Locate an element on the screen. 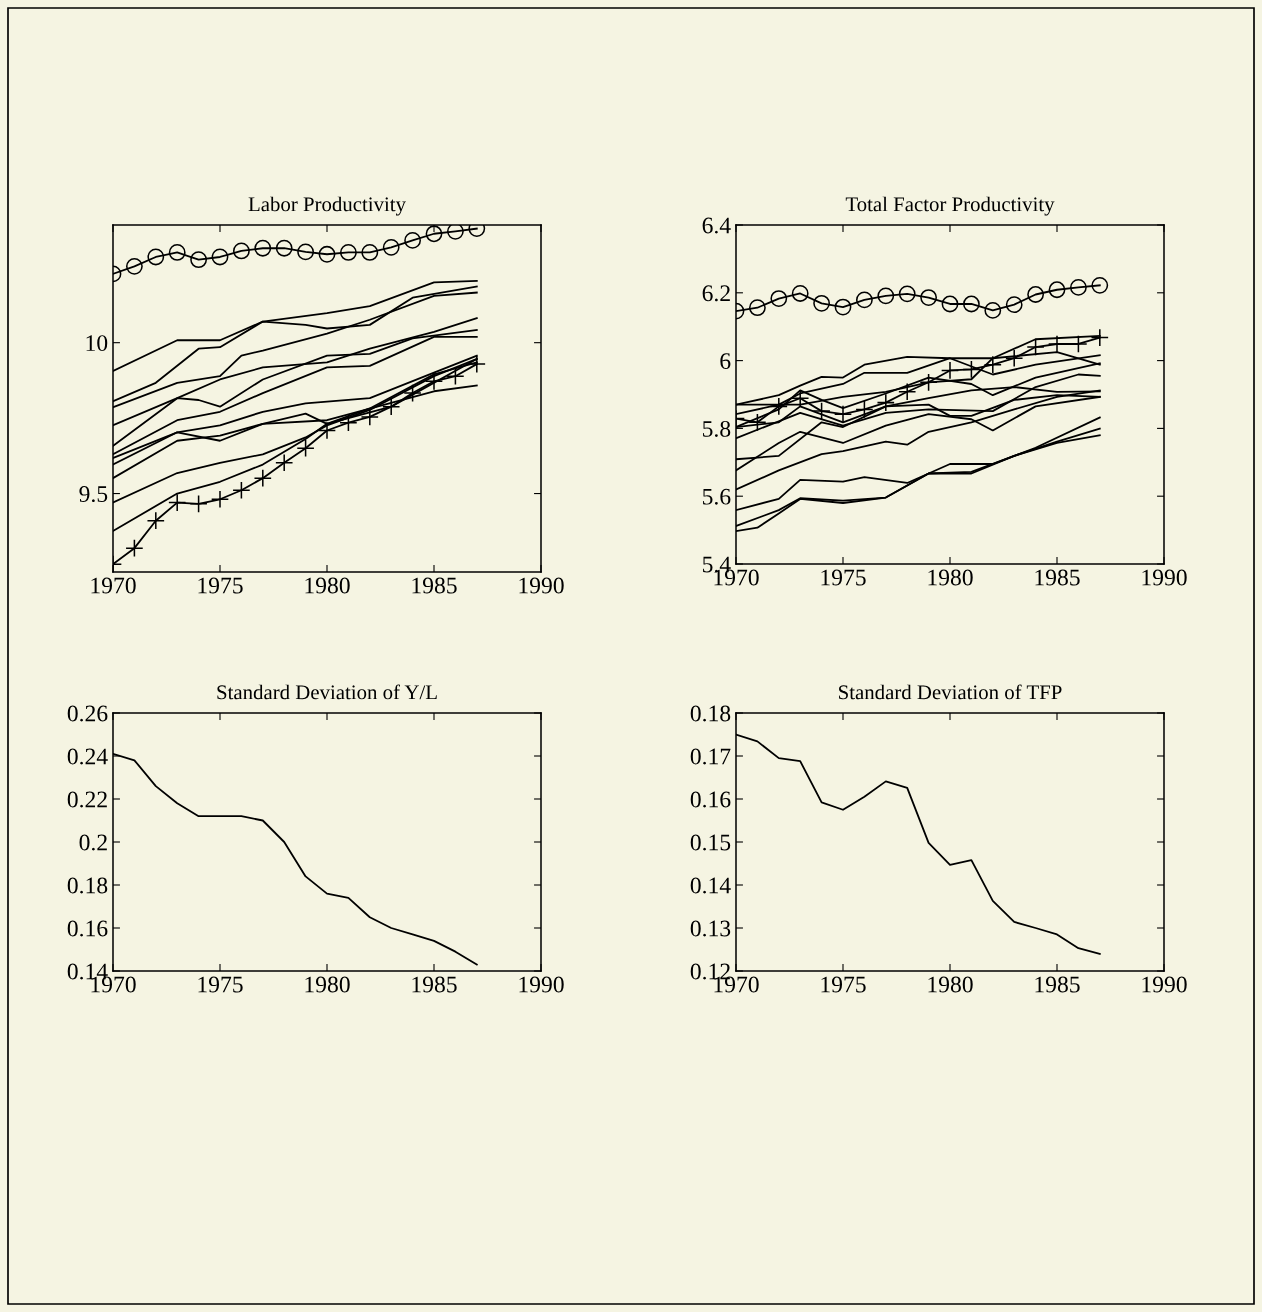 This screenshot has height=1312, width=1262. y-tick-label: 0.22 is located at coordinates (87, 799).